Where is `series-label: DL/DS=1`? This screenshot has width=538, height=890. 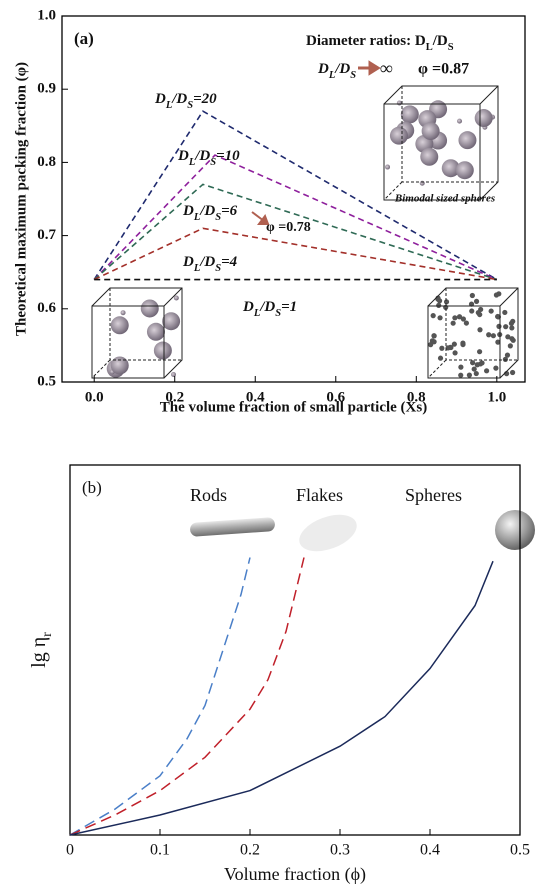 series-label: DL/DS=1 is located at coordinates (269, 308).